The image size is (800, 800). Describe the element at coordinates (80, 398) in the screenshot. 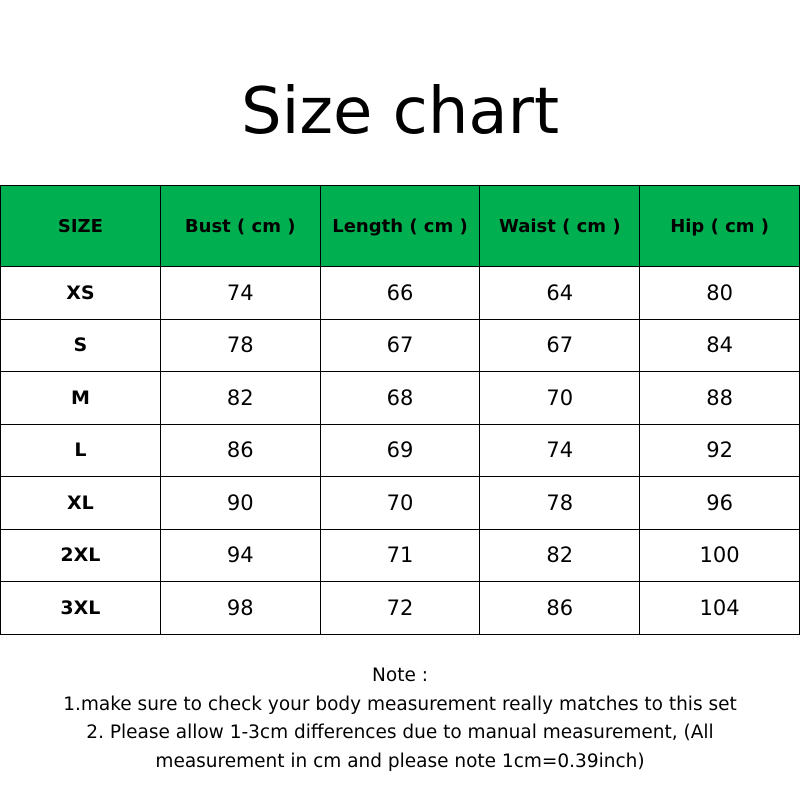

I see `size-cell: M` at that location.